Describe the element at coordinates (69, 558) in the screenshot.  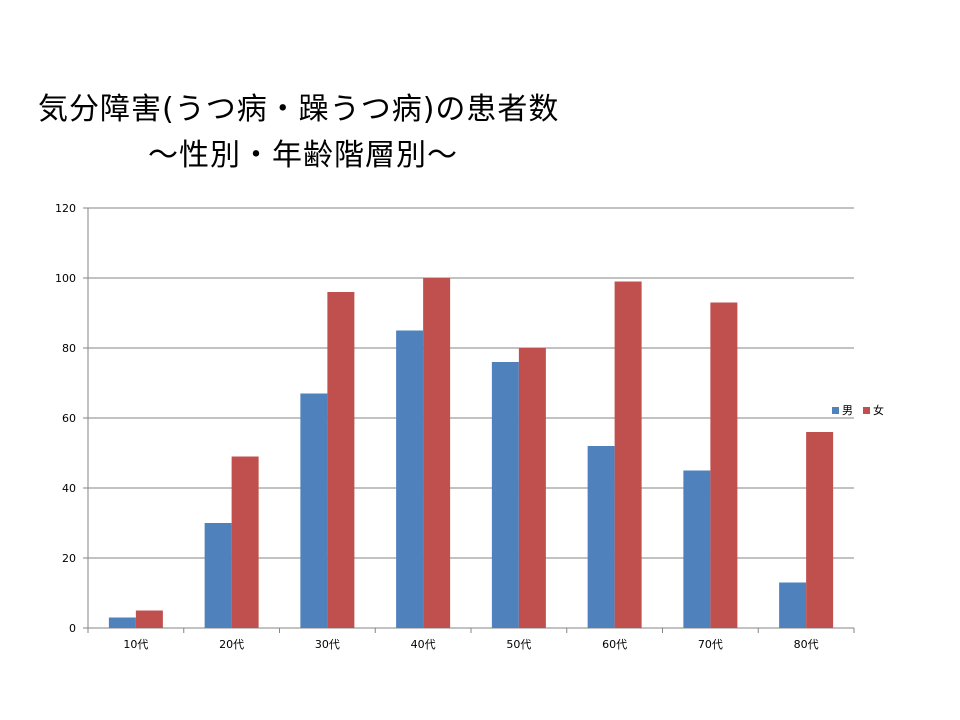
I see `y-tick-label-20: 20` at that location.